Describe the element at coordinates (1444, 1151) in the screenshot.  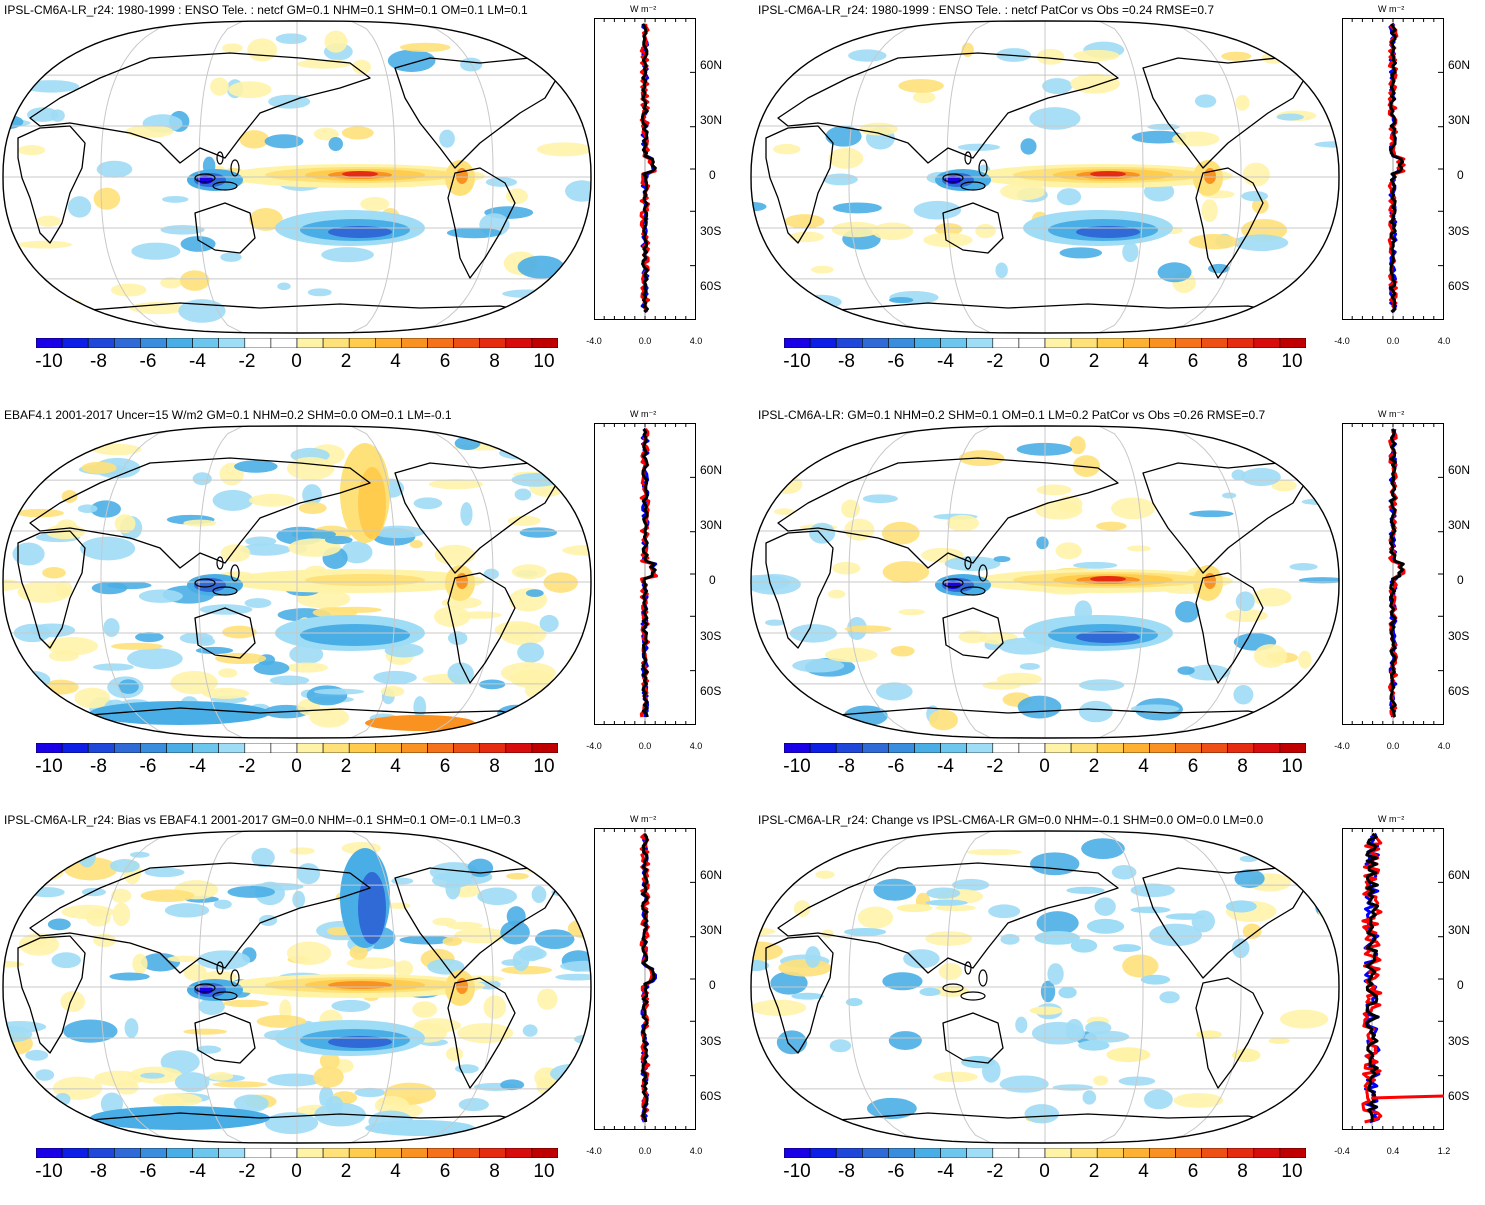
I see `profile-x-tick-label: 1.2` at that location.